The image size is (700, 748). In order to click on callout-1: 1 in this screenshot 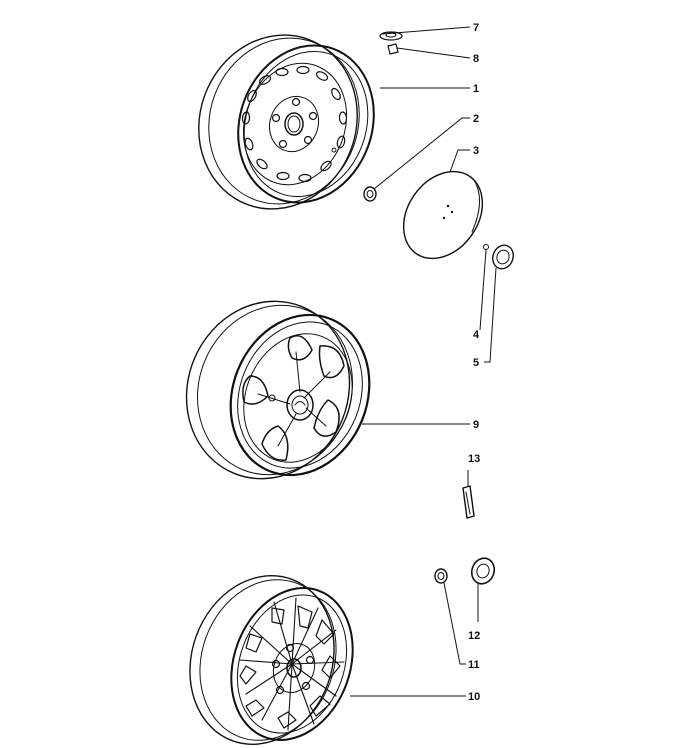, I will do `click(476, 89)`.